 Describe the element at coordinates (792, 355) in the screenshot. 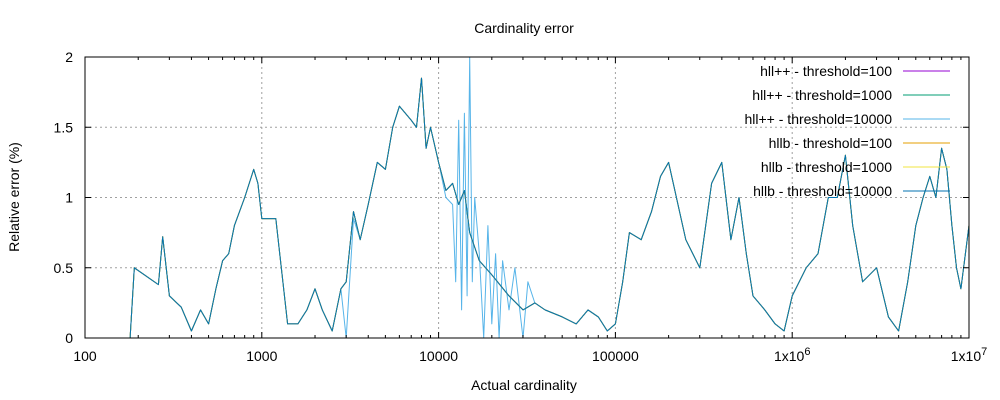

I see `x-tick-label: 1x10⁶` at that location.